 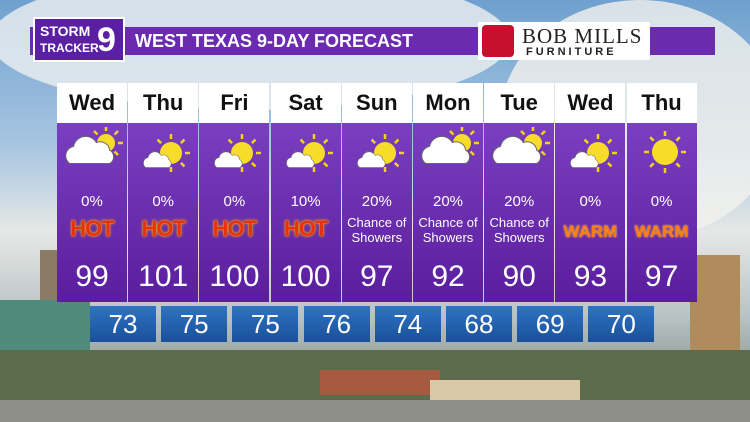 I want to click on day-column: Sun 20% Chance of Showers 97, so click(x=376, y=192).